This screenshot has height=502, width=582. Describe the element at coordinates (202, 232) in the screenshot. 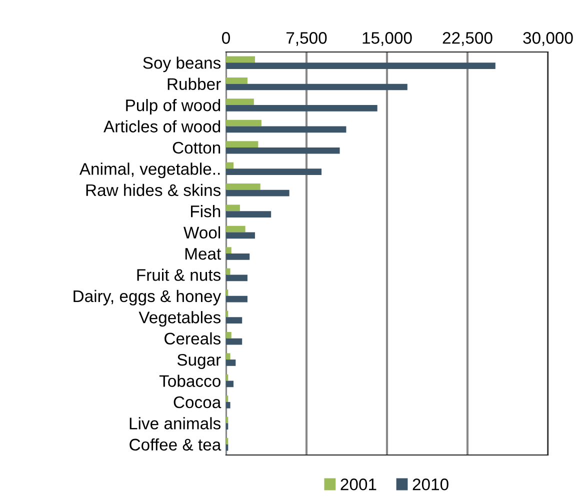

I see `y-tick-label: Wool` at that location.